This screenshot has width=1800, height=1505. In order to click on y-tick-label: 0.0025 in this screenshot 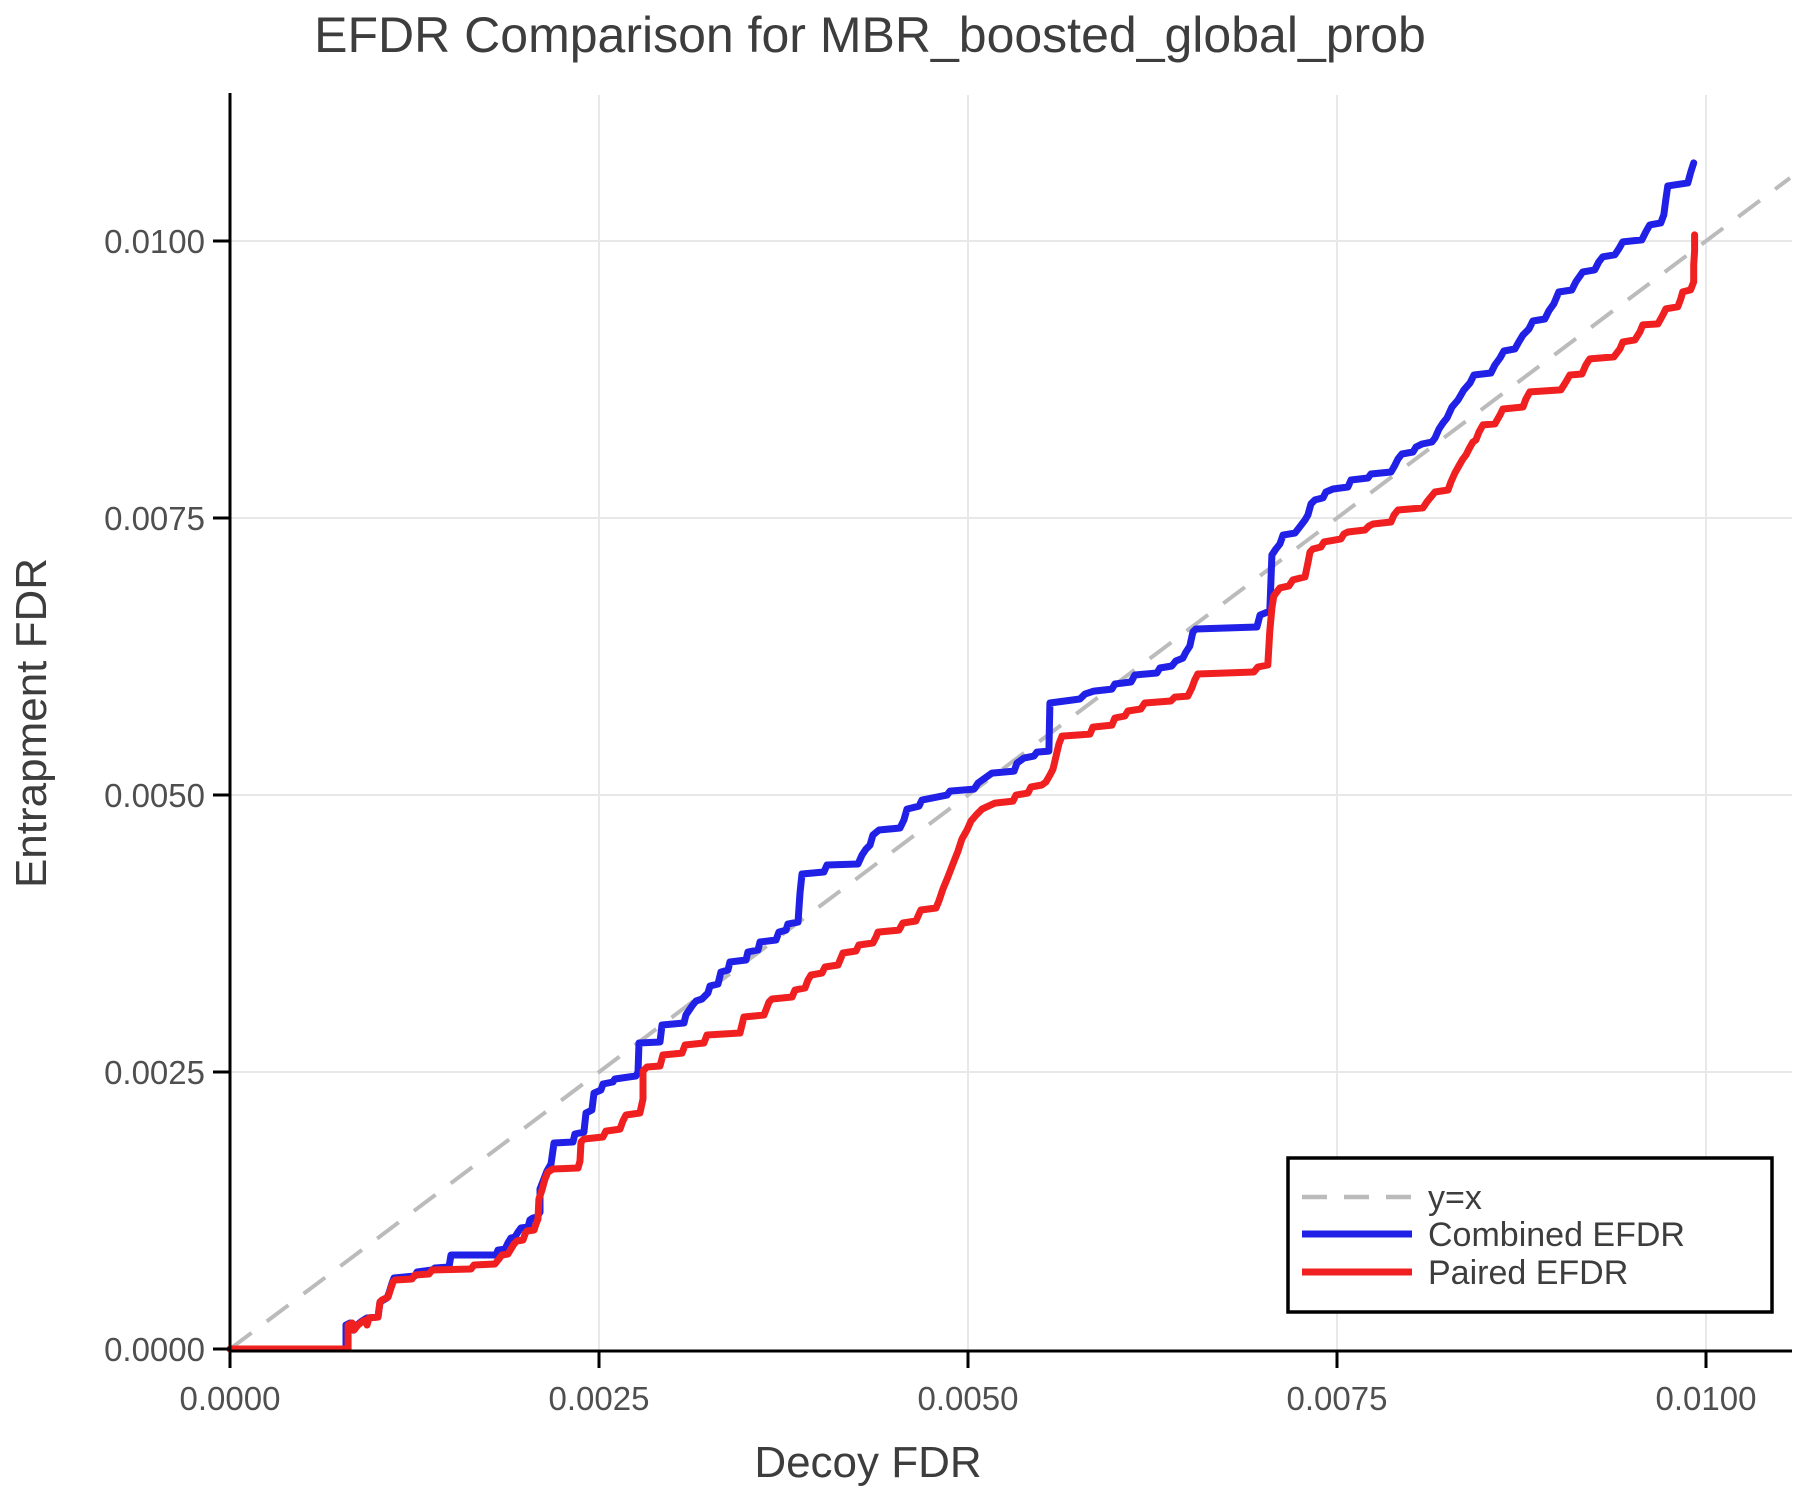, I will do `click(154, 1072)`.